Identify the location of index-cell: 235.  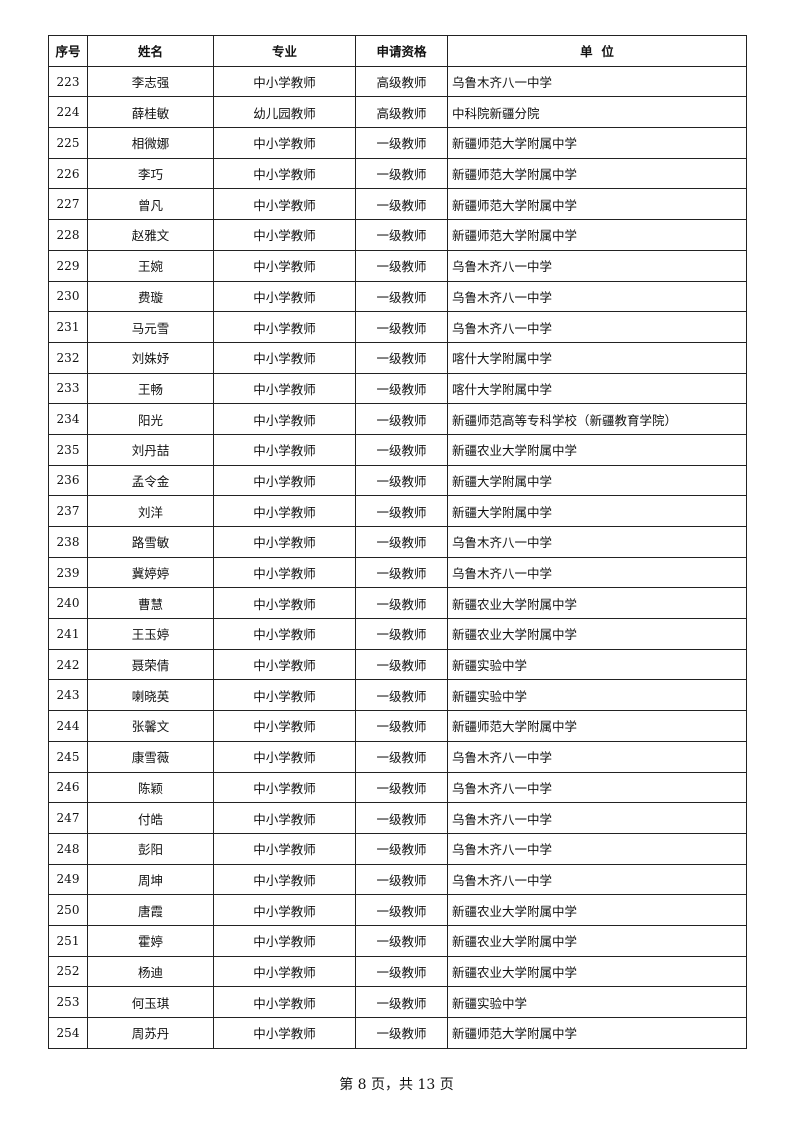
(68, 449).